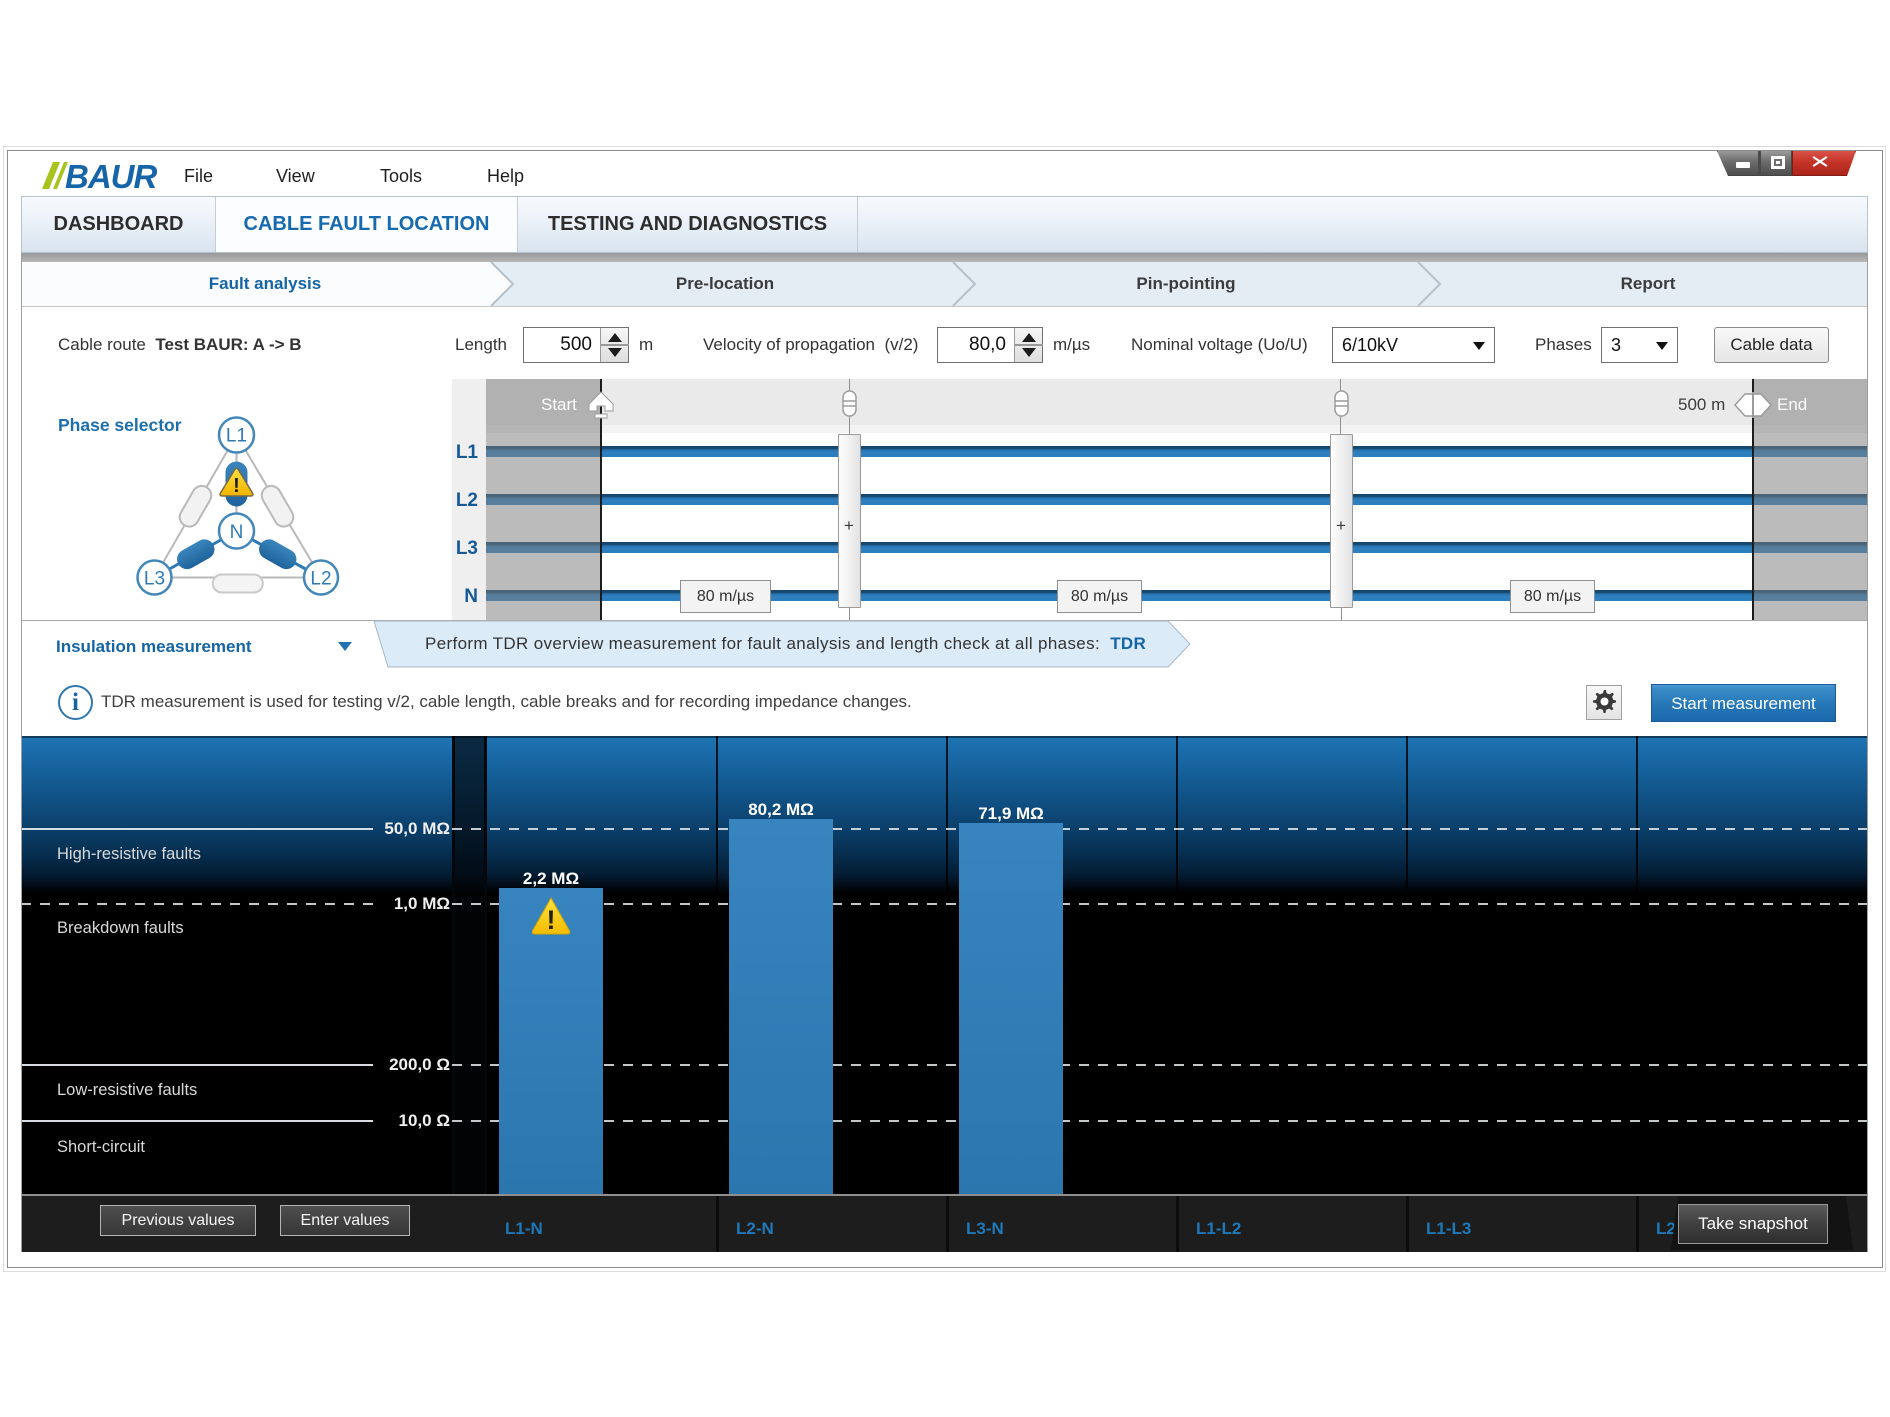 Image resolution: width=1890 pixels, height=1417 pixels. I want to click on svg-text: L1, so click(236, 436).